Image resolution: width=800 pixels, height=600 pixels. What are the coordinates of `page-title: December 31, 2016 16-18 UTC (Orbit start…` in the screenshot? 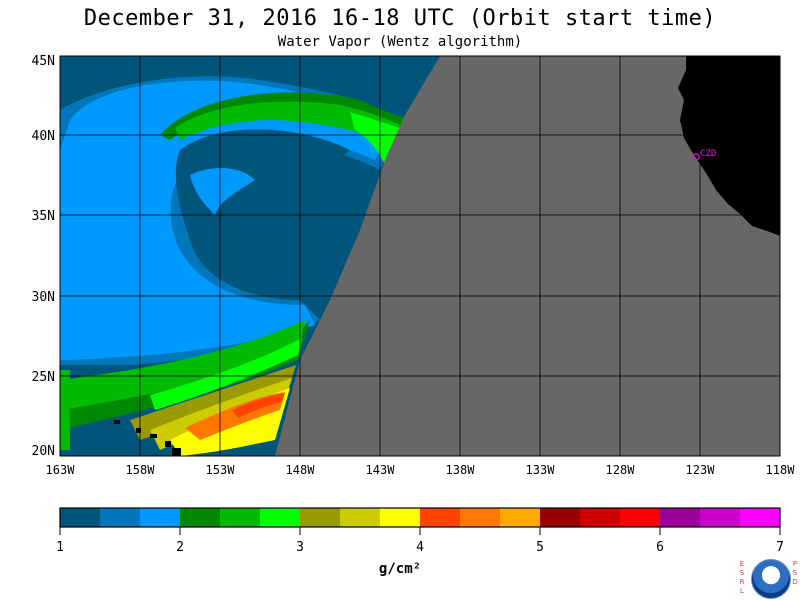 It's located at (400, 18).